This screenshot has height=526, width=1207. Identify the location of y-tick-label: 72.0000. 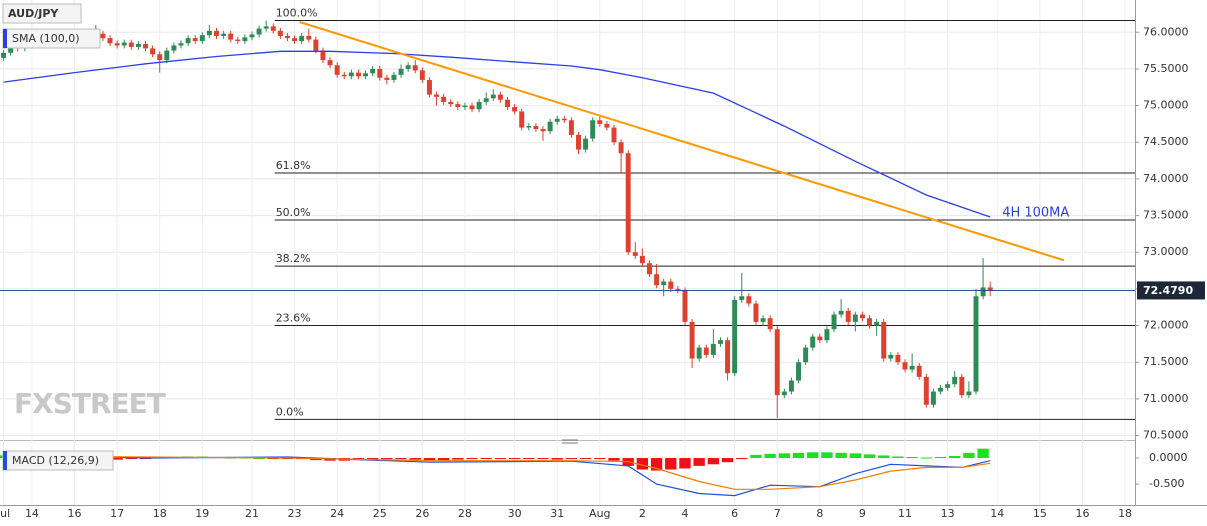
(1166, 325).